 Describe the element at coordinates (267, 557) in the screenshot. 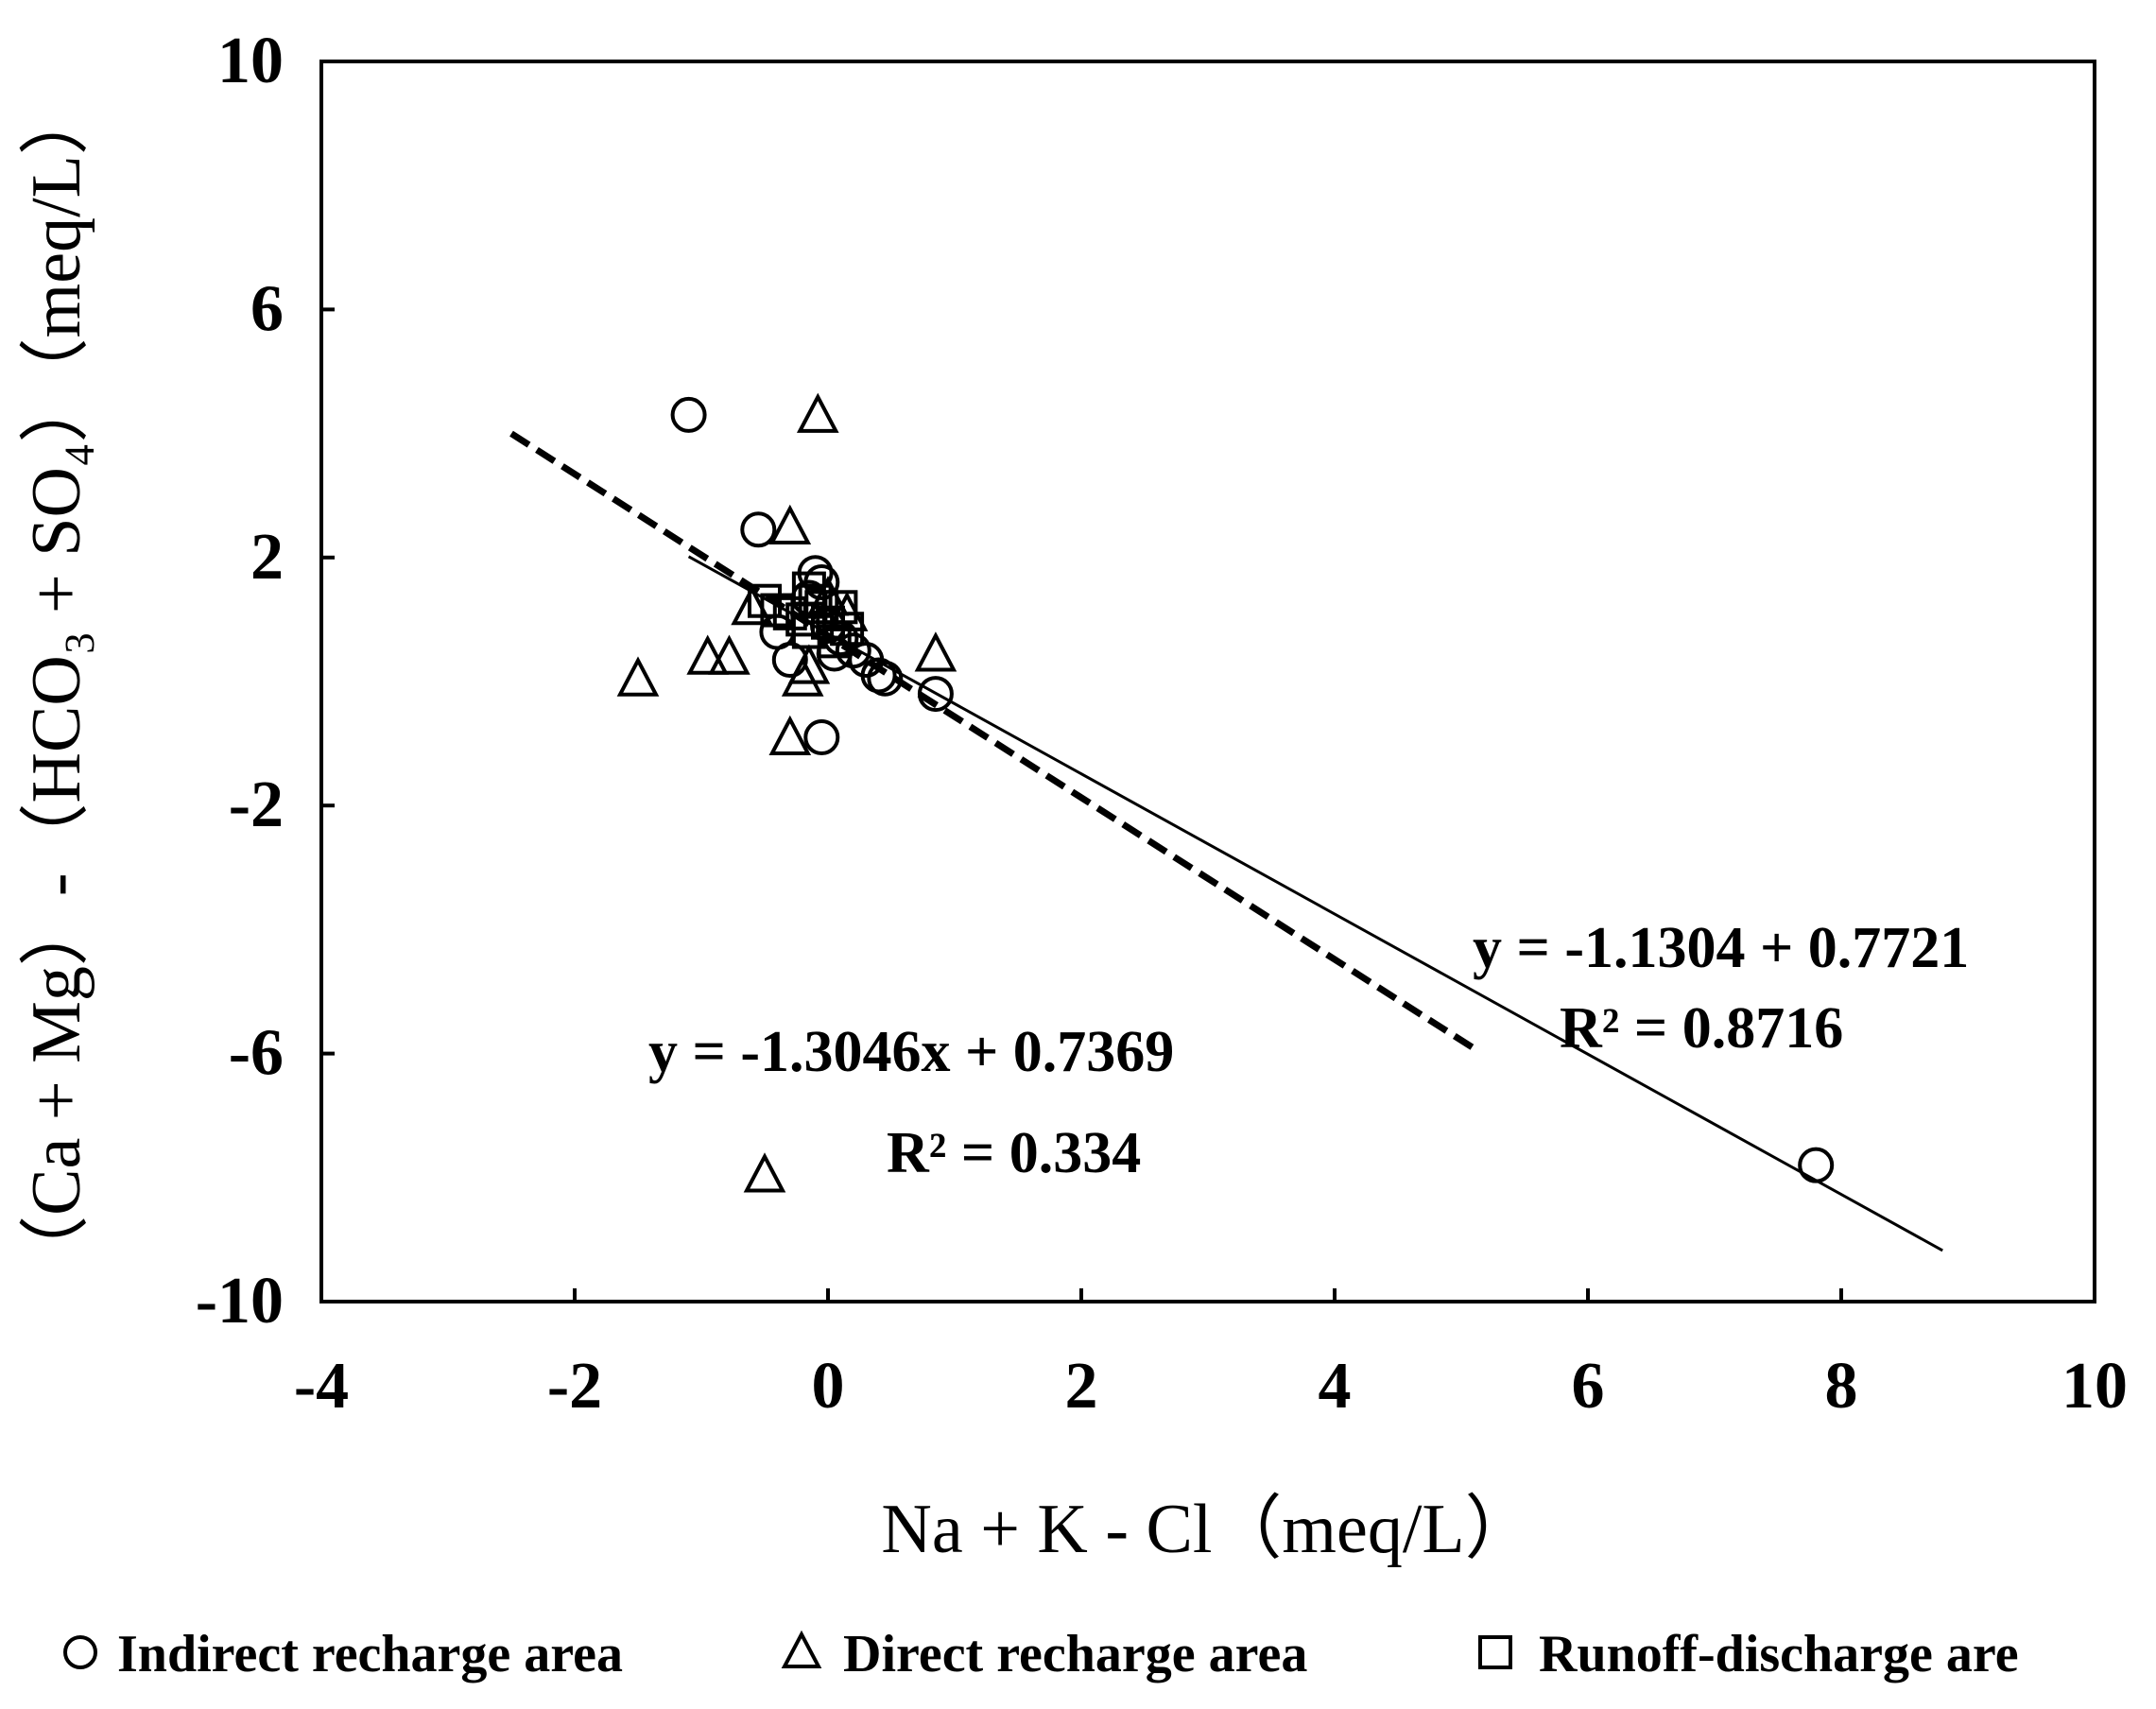

I see `y-tick-label: 2` at that location.